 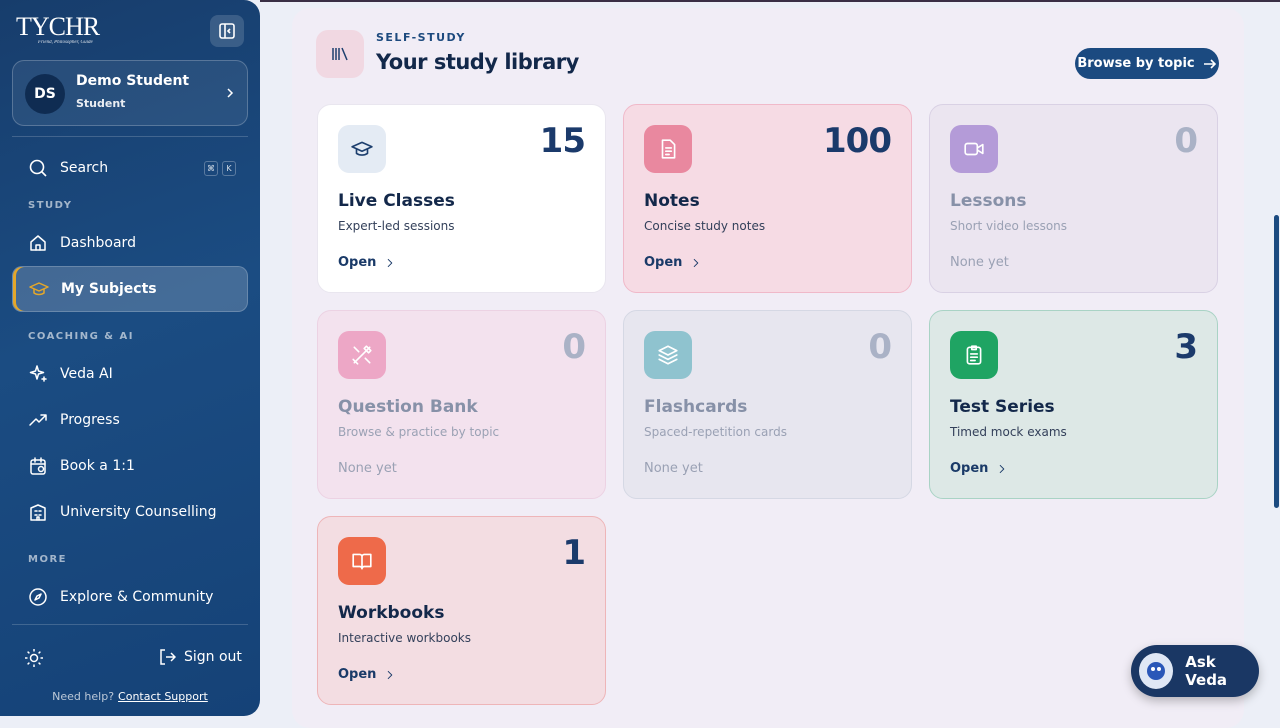 I want to click on nav-item: Progress, so click(x=130, y=420).